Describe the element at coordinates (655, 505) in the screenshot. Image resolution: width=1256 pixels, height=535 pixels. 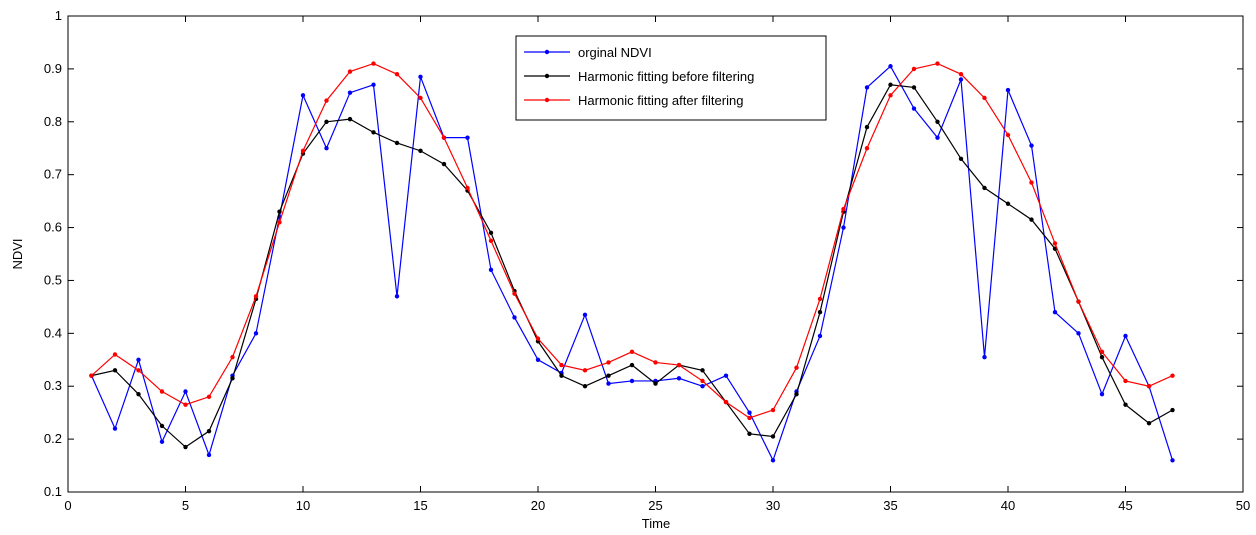
I see `x-tick-label: 25` at that location.